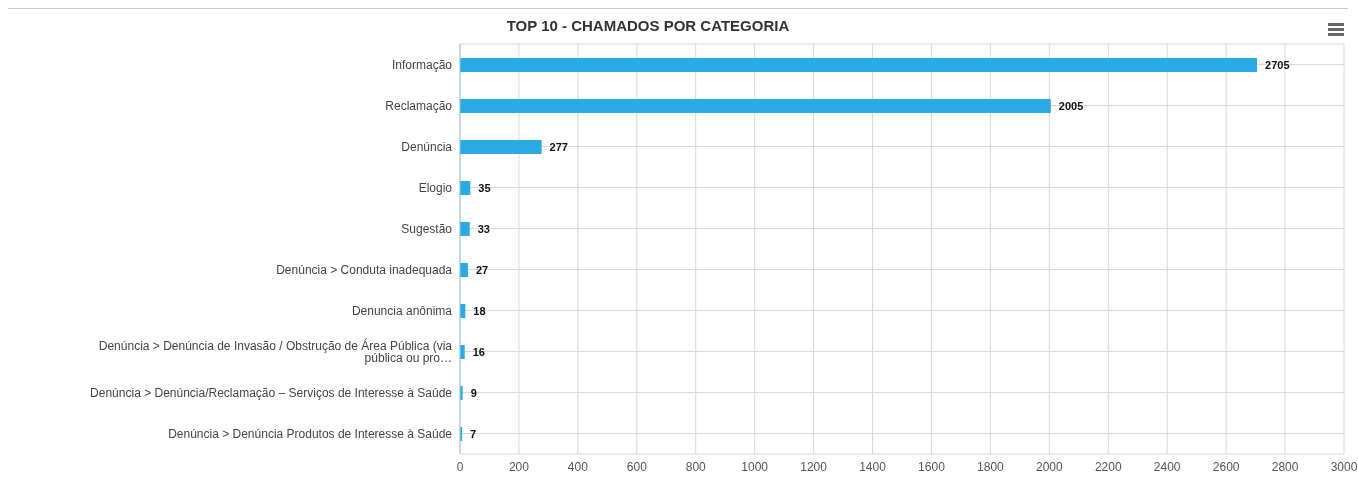 The width and height of the screenshot is (1358, 493). What do you see at coordinates (422, 64) in the screenshot?
I see `y-tick-label: Informação` at bounding box center [422, 64].